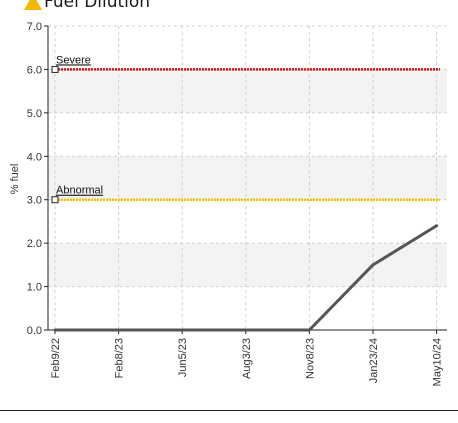 This screenshot has width=458, height=423. I want to click on warning-triangle-icon, so click(33, 5).